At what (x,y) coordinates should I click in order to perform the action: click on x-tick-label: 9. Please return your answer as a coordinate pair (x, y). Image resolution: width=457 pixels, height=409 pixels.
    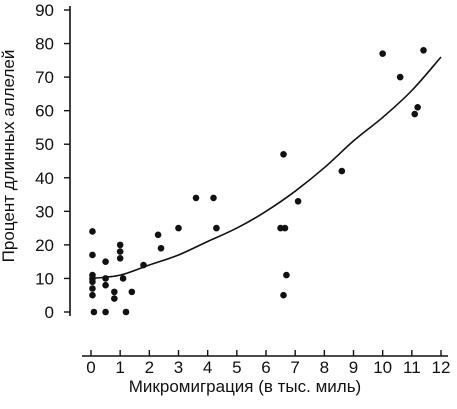
    Looking at the image, I should click on (353, 367).